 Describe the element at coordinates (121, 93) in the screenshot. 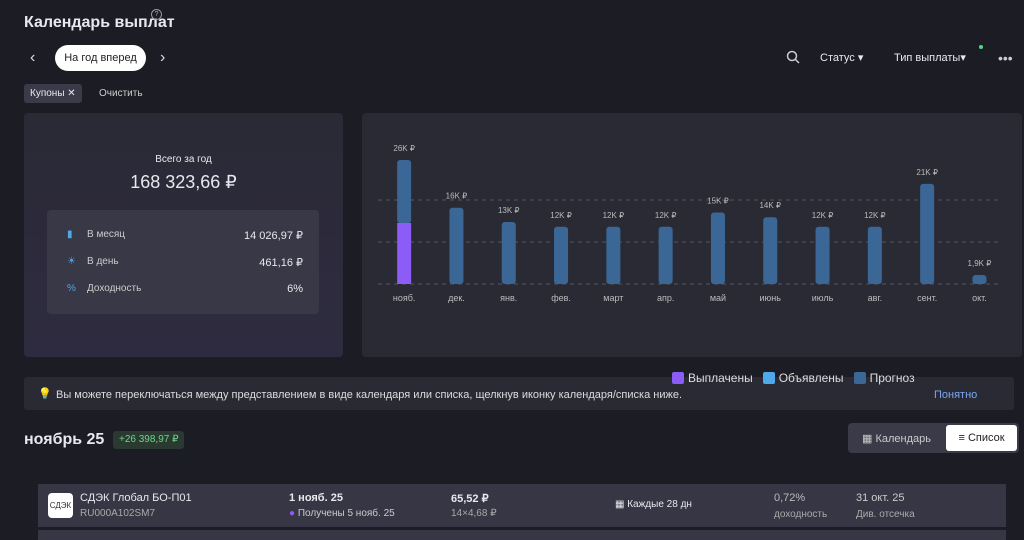

I see `clear-button: Очистить` at that location.